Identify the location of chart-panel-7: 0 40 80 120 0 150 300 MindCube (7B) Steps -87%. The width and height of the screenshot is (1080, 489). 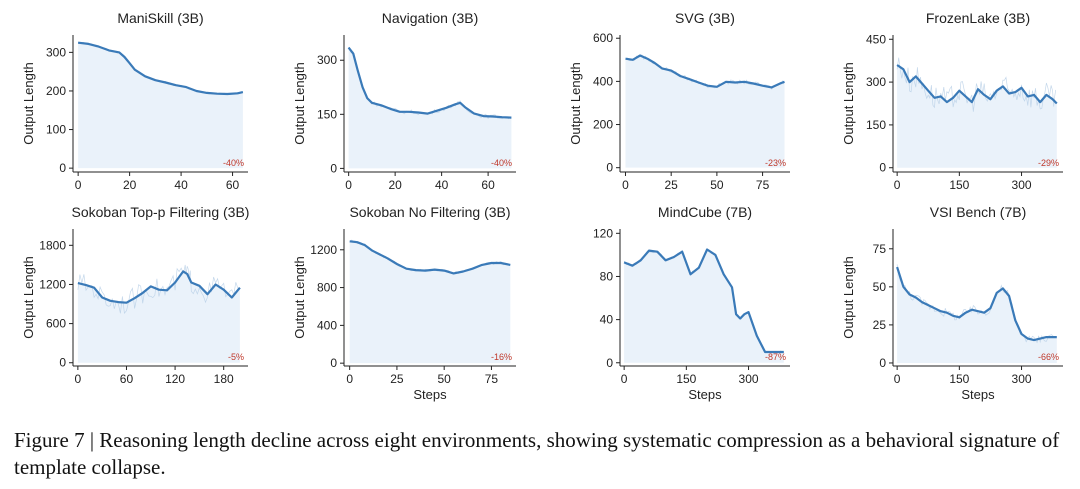
(691, 303).